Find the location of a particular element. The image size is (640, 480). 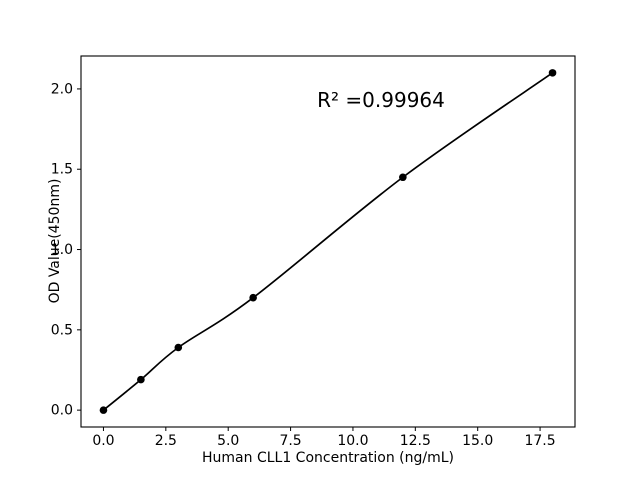

x-tick-label: 0.0 is located at coordinates (103, 441).